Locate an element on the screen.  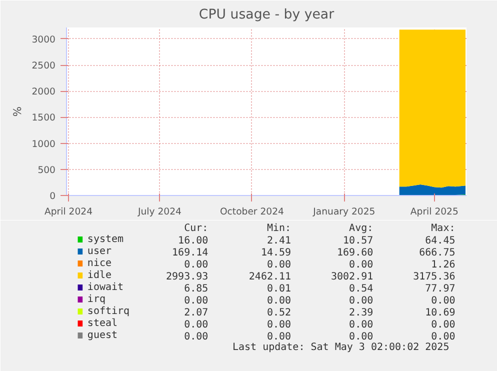
text: 3175.36 is located at coordinates (434, 277).